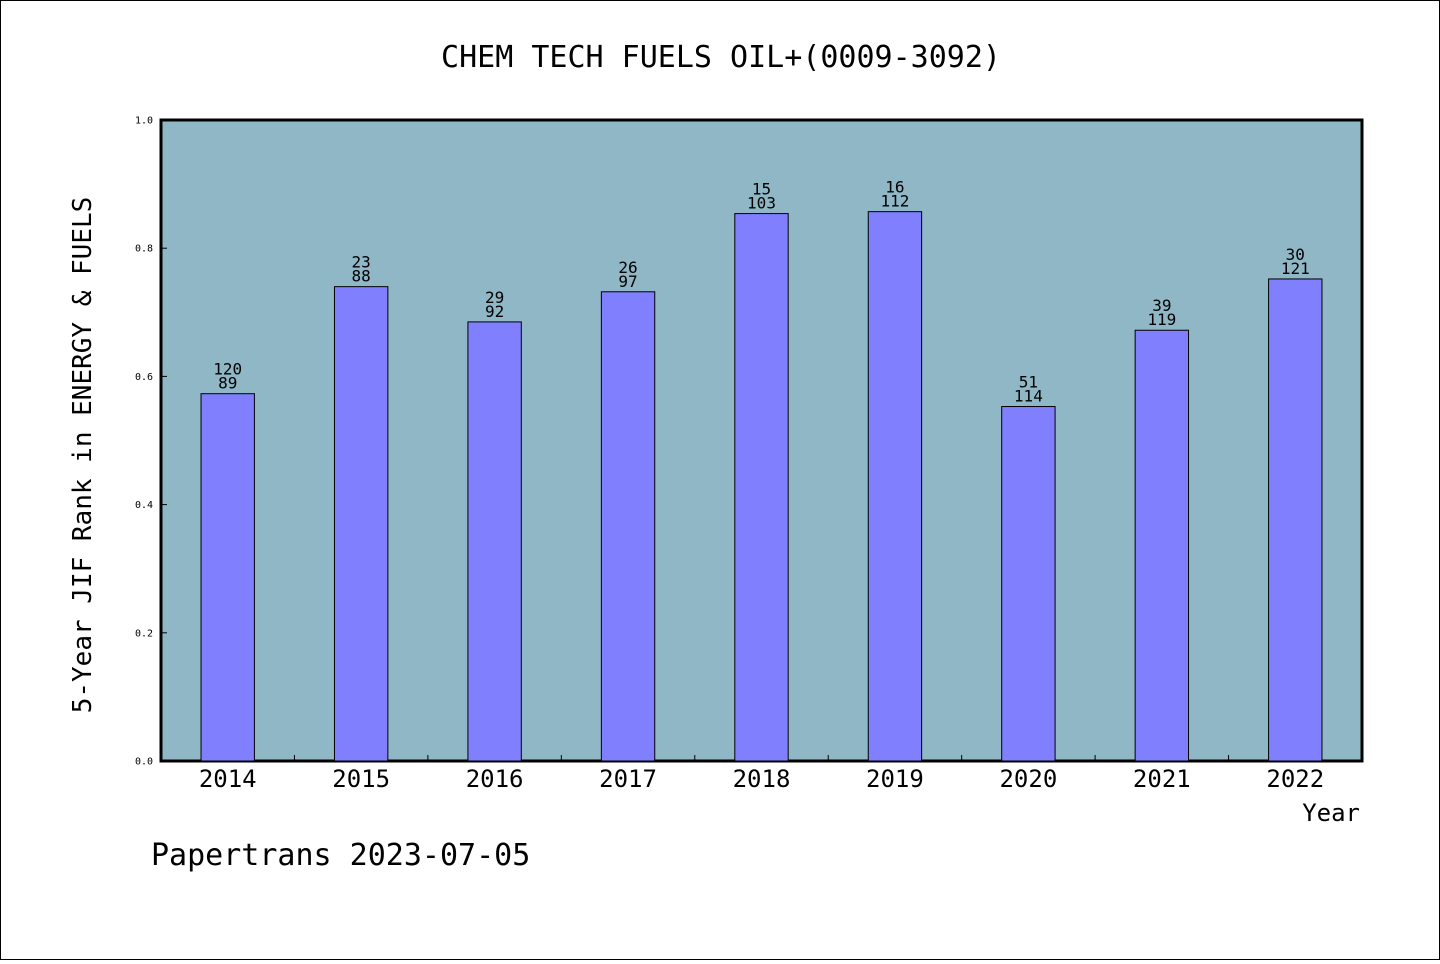 This screenshot has height=964, width=1440. What do you see at coordinates (151, 442) in the screenshot?
I see `y-axis-ticks: 0.0 0.2 0.4 0.6 0.8 1.0` at bounding box center [151, 442].